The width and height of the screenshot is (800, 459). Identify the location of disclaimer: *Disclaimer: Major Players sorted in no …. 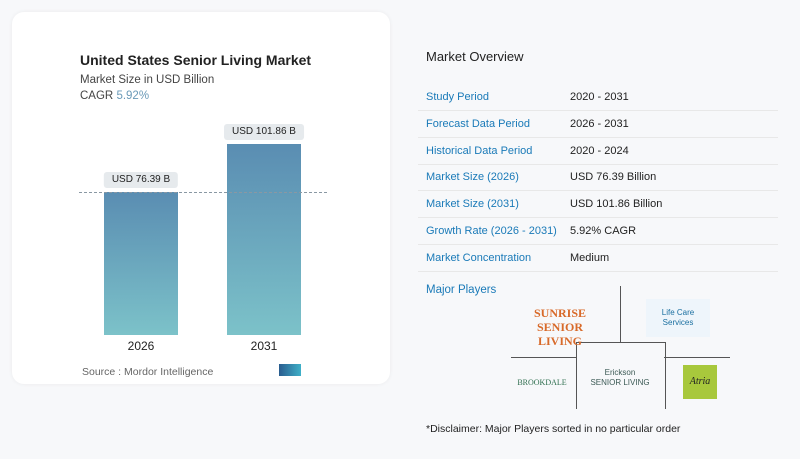
(553, 429).